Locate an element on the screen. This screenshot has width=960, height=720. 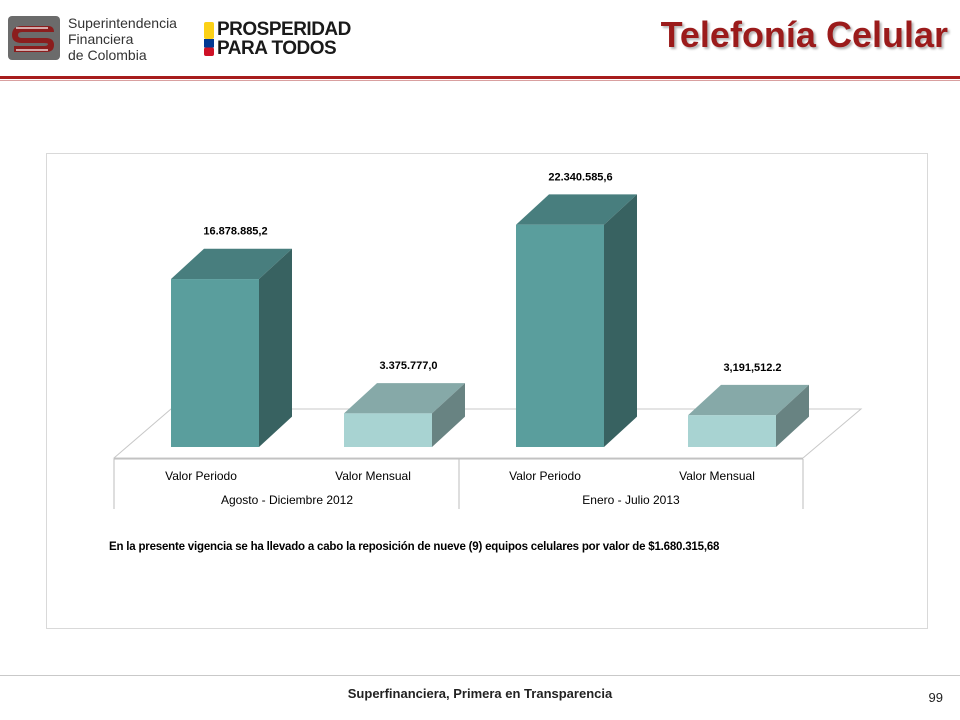
footer-divider is located at coordinates (480, 675).